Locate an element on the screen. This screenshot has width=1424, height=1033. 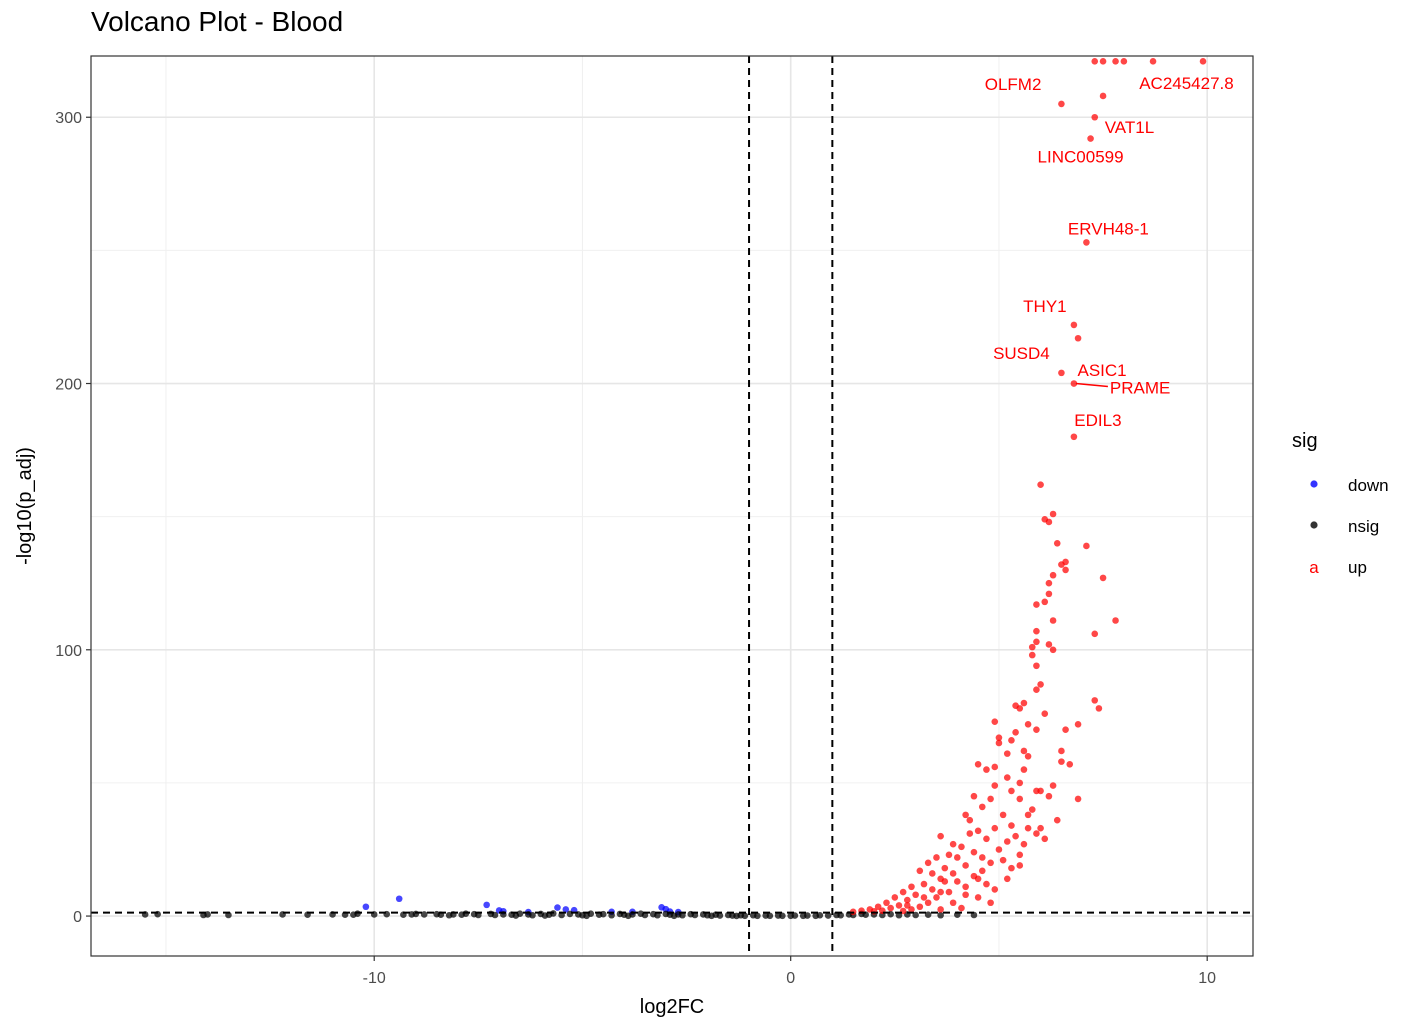
legend: sig down nsig a up is located at coordinates (1340, 503).